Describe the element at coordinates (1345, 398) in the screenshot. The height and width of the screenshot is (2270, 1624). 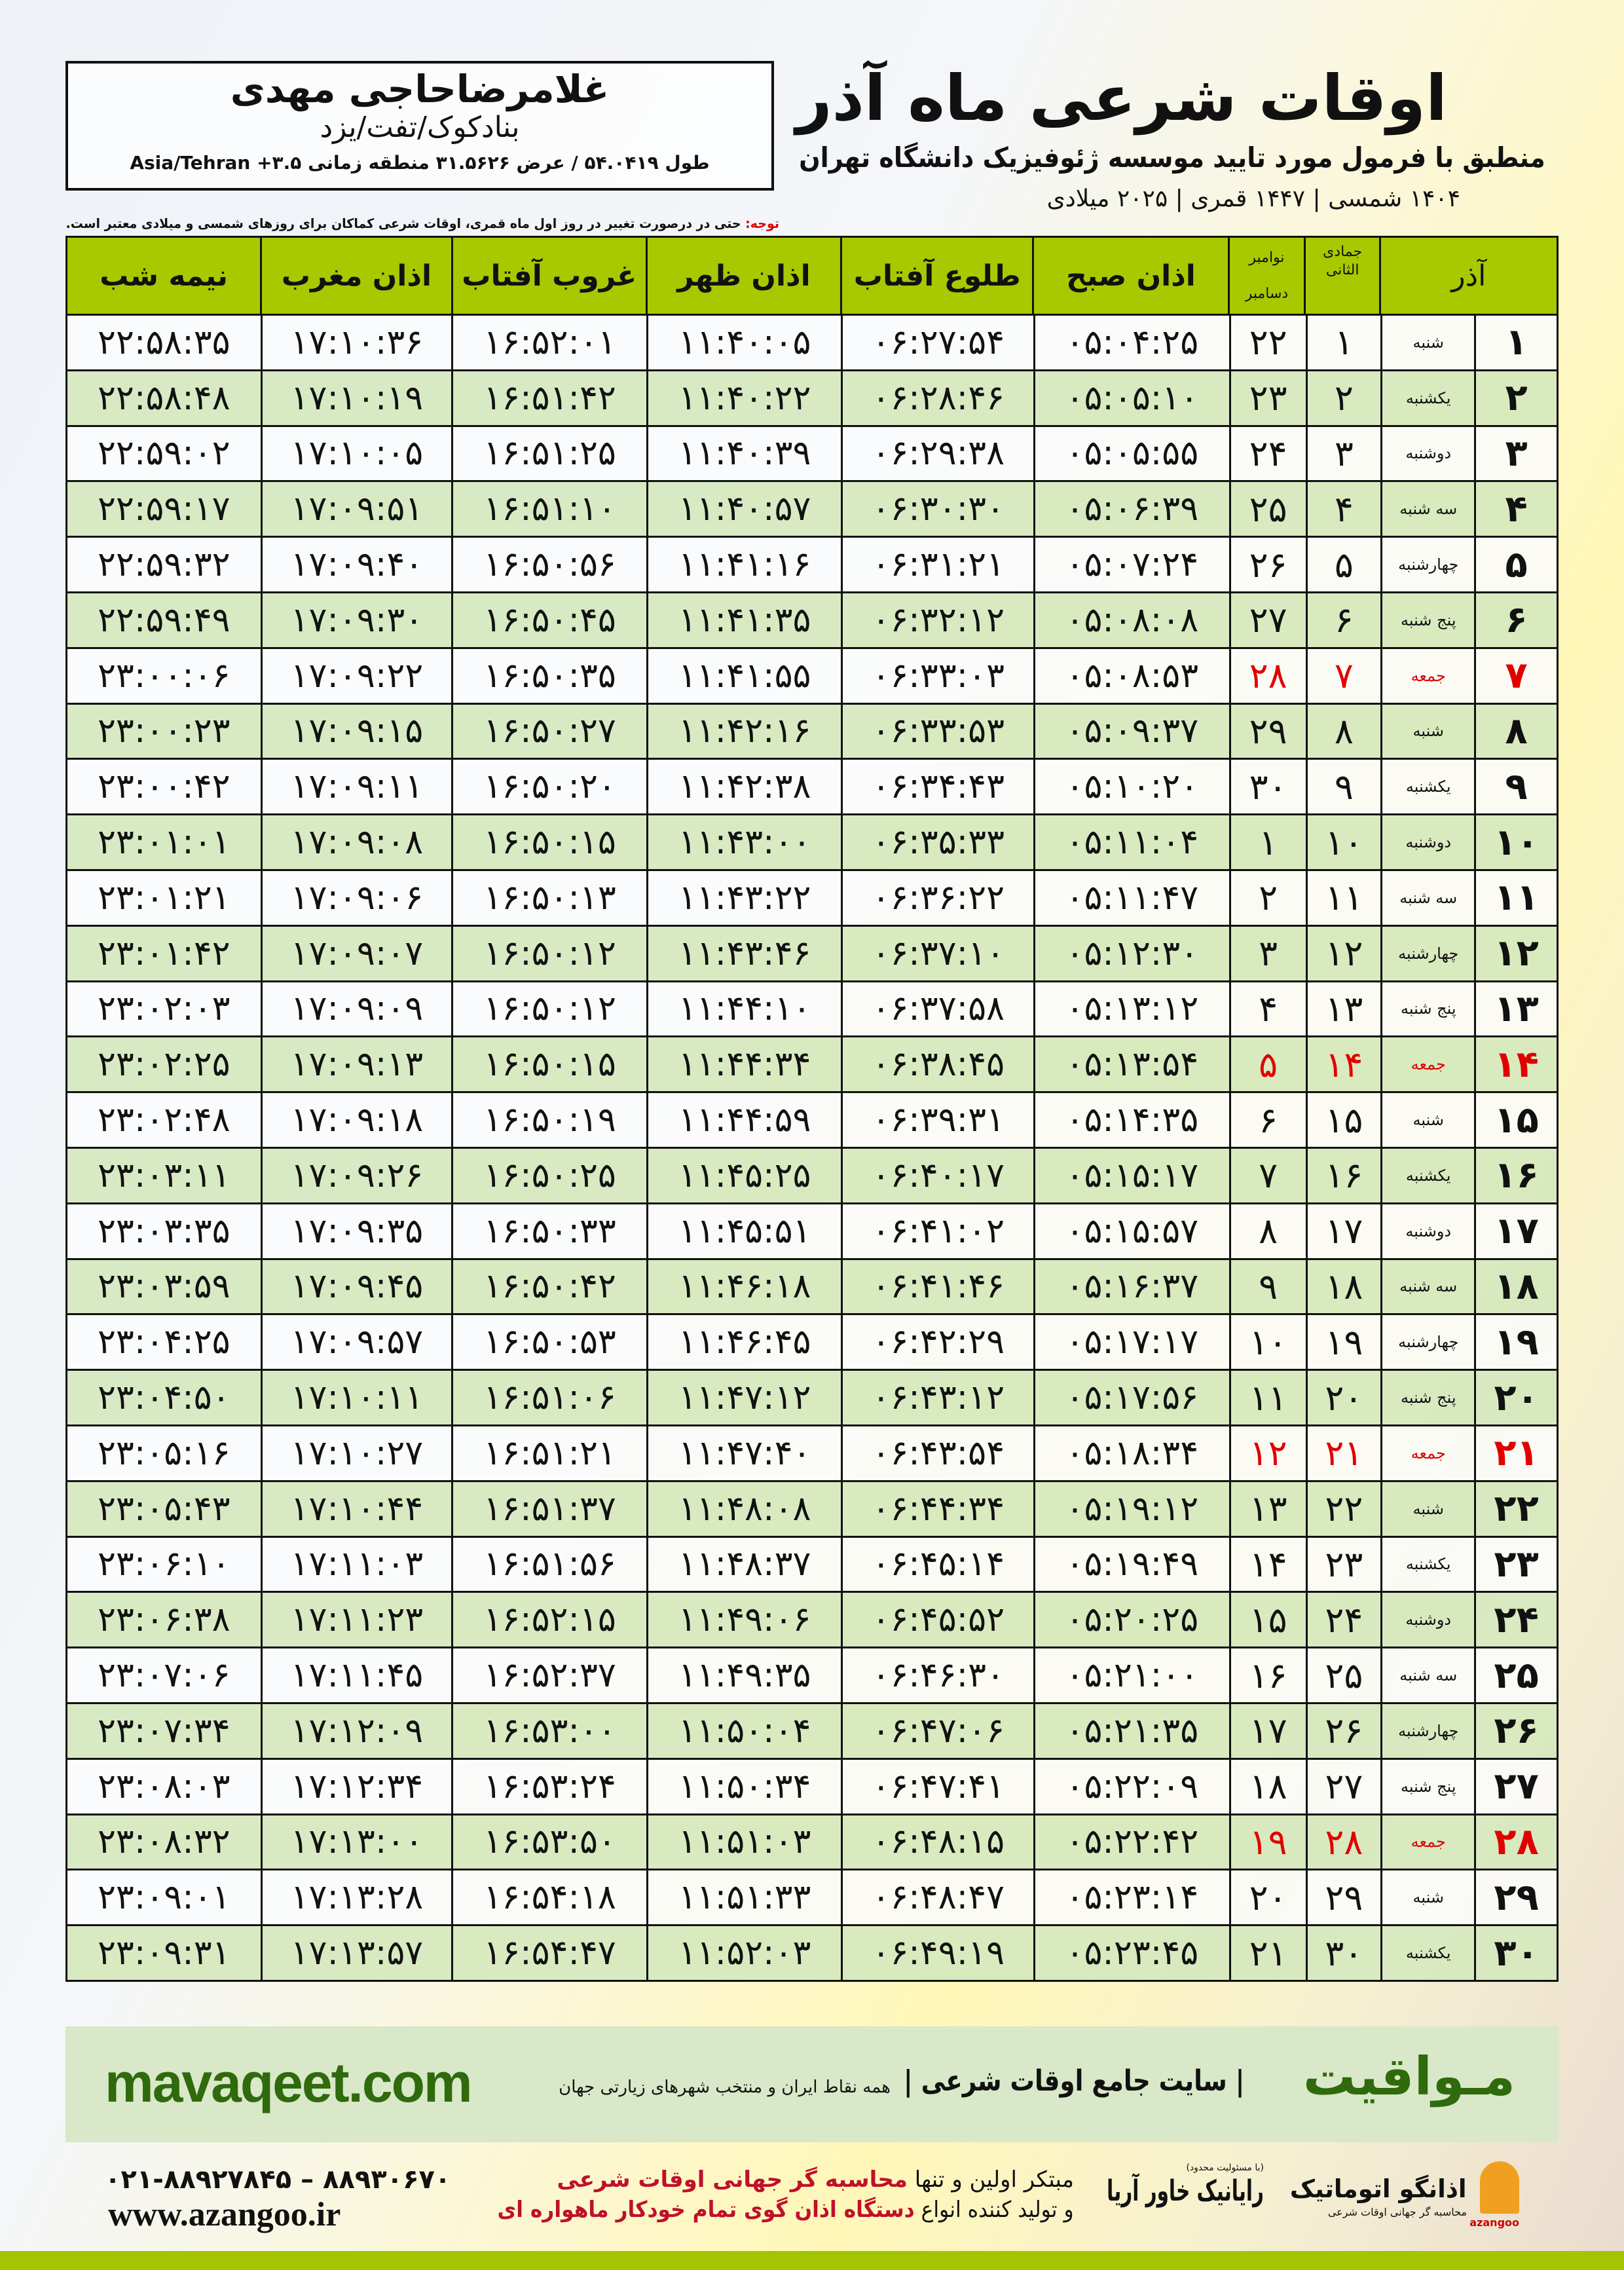
I see `cell-hijri-day: ۲` at that location.